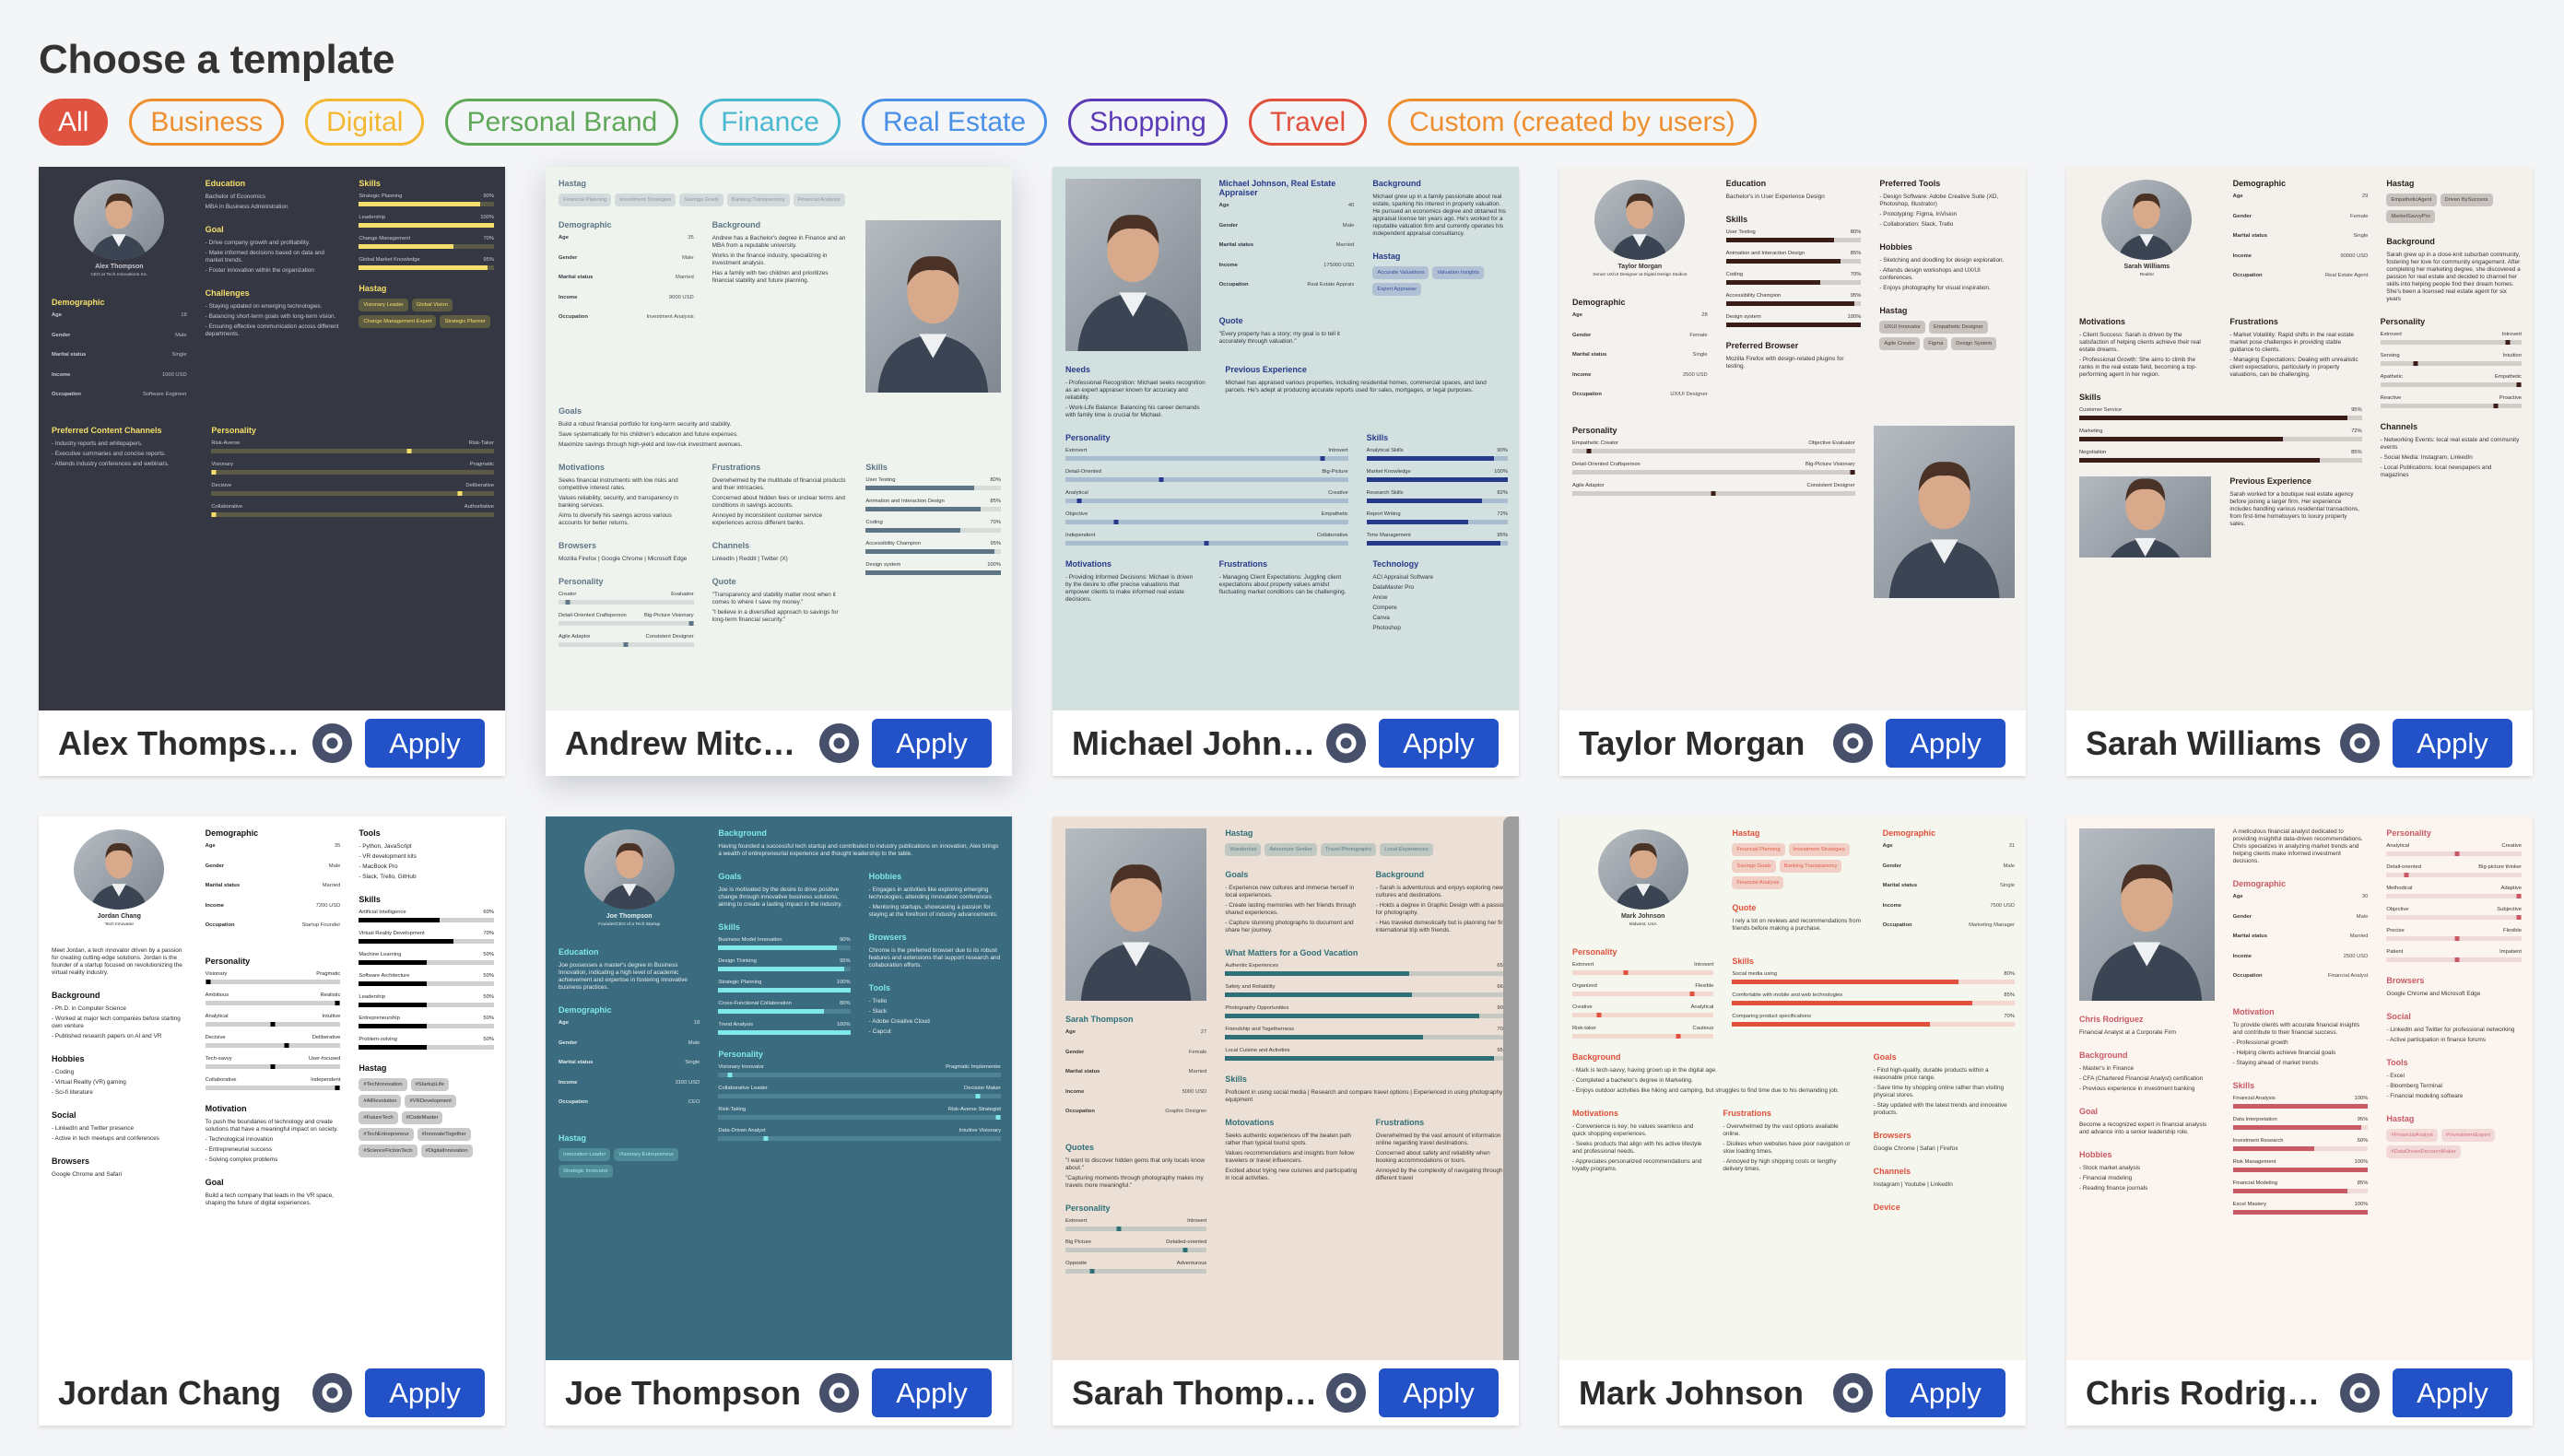 This screenshot has width=2564, height=1456. What do you see at coordinates (2210, 1392) in the screenshot?
I see `template-name: Chris Rodriguez` at bounding box center [2210, 1392].